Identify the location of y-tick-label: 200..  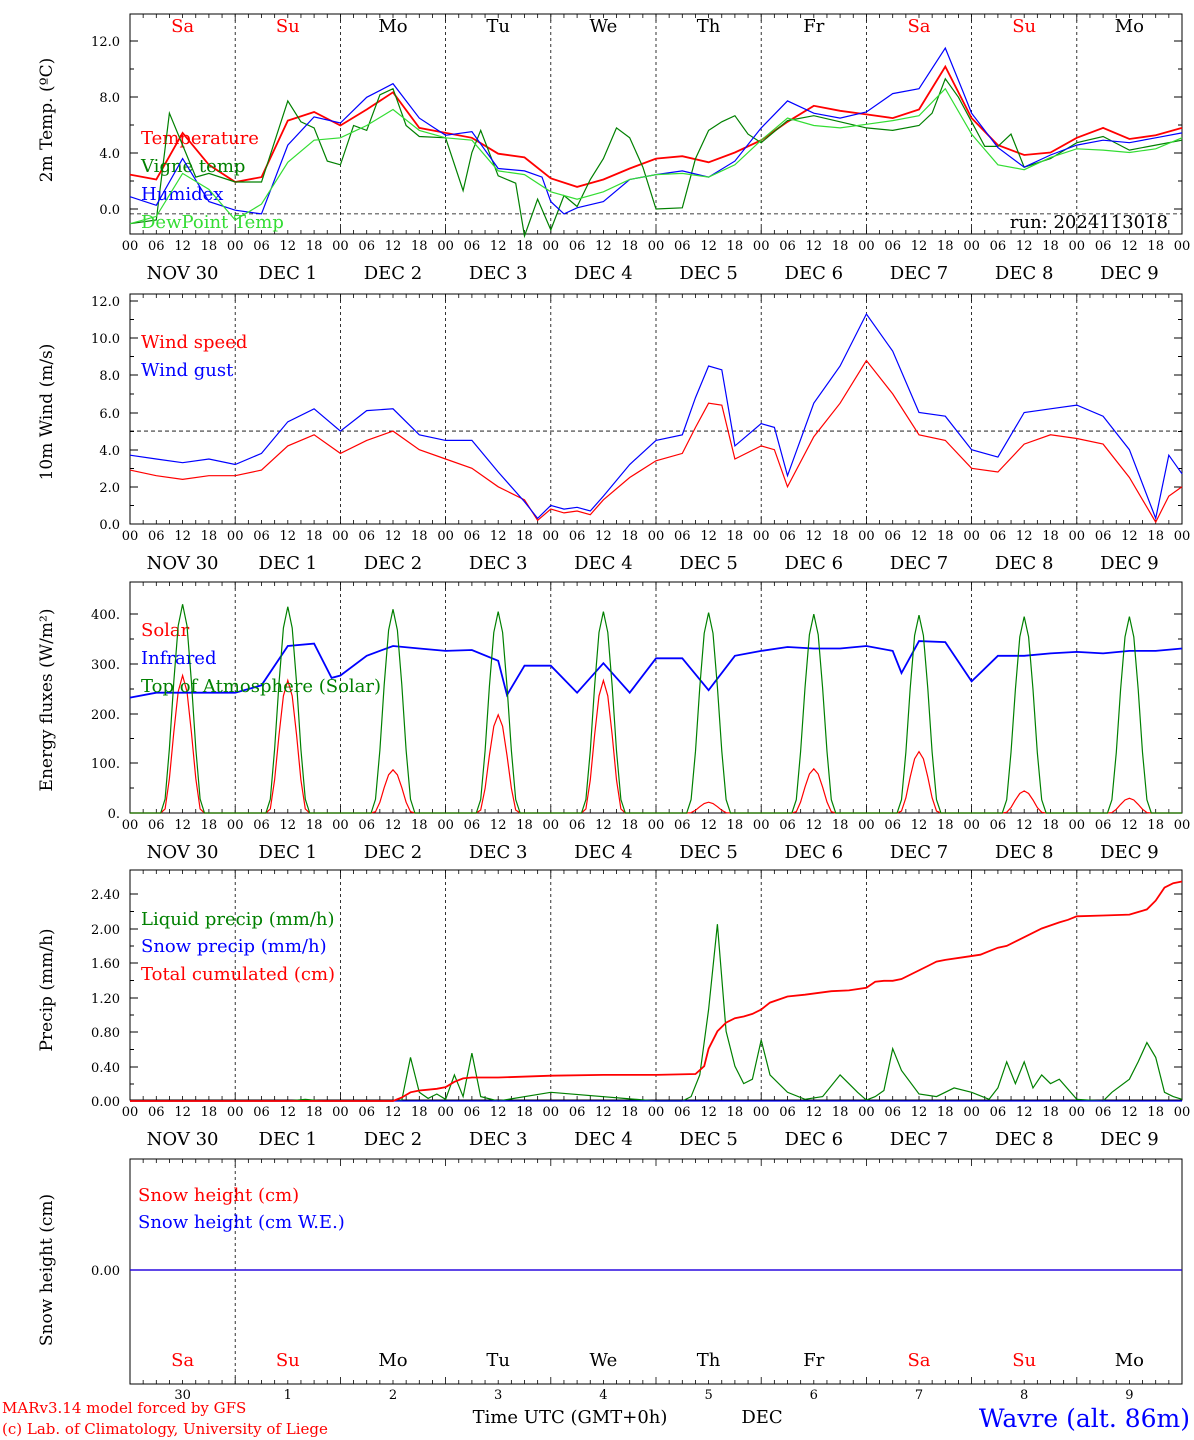
(105, 715).